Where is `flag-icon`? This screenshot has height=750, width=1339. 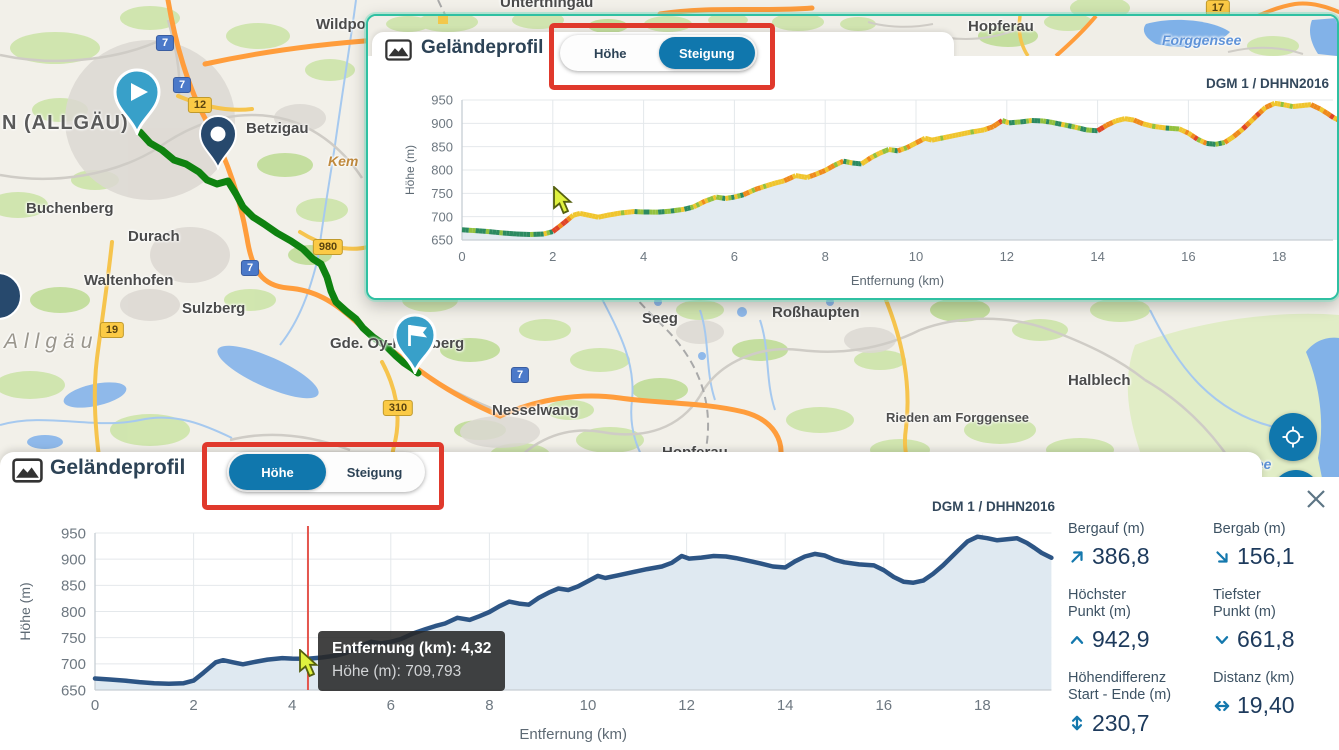
flag-icon is located at coordinates (418, 331).